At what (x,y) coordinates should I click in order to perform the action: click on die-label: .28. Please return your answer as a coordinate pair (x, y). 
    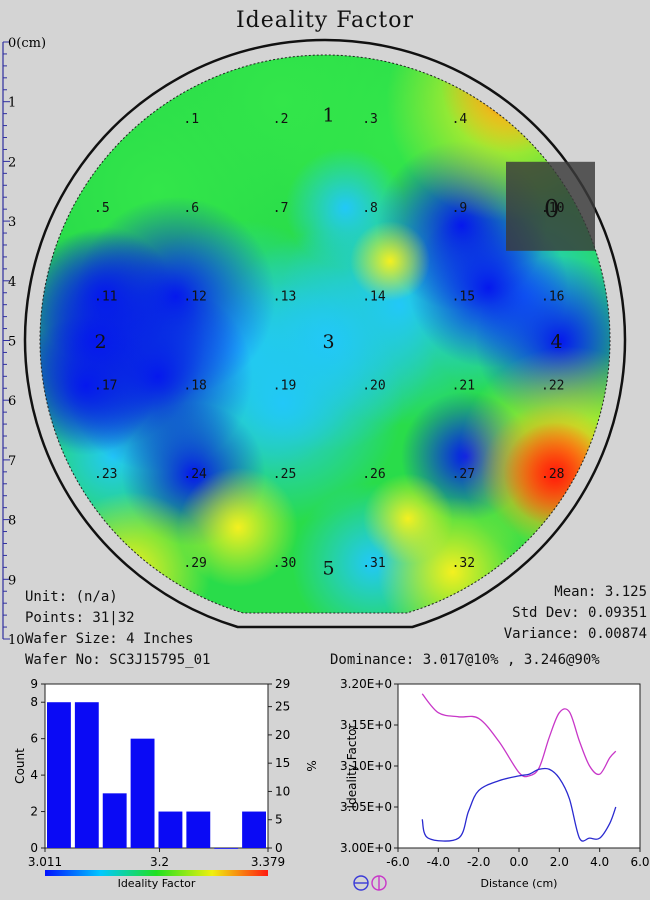
    Looking at the image, I should click on (552, 474).